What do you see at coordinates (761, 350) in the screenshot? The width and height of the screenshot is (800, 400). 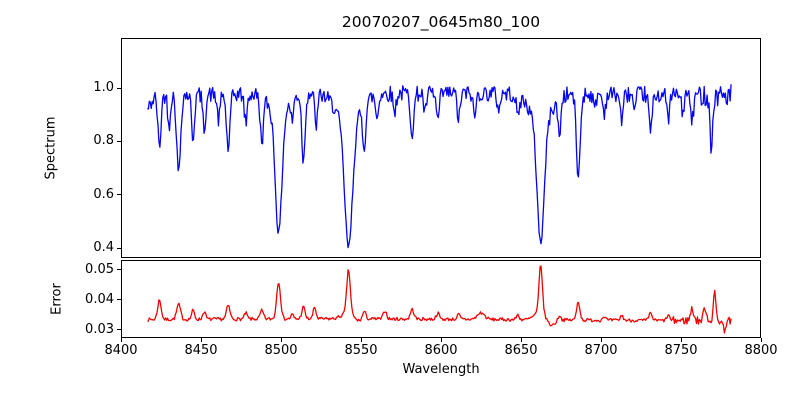 I see `x-tick-label: 8800` at bounding box center [761, 350].